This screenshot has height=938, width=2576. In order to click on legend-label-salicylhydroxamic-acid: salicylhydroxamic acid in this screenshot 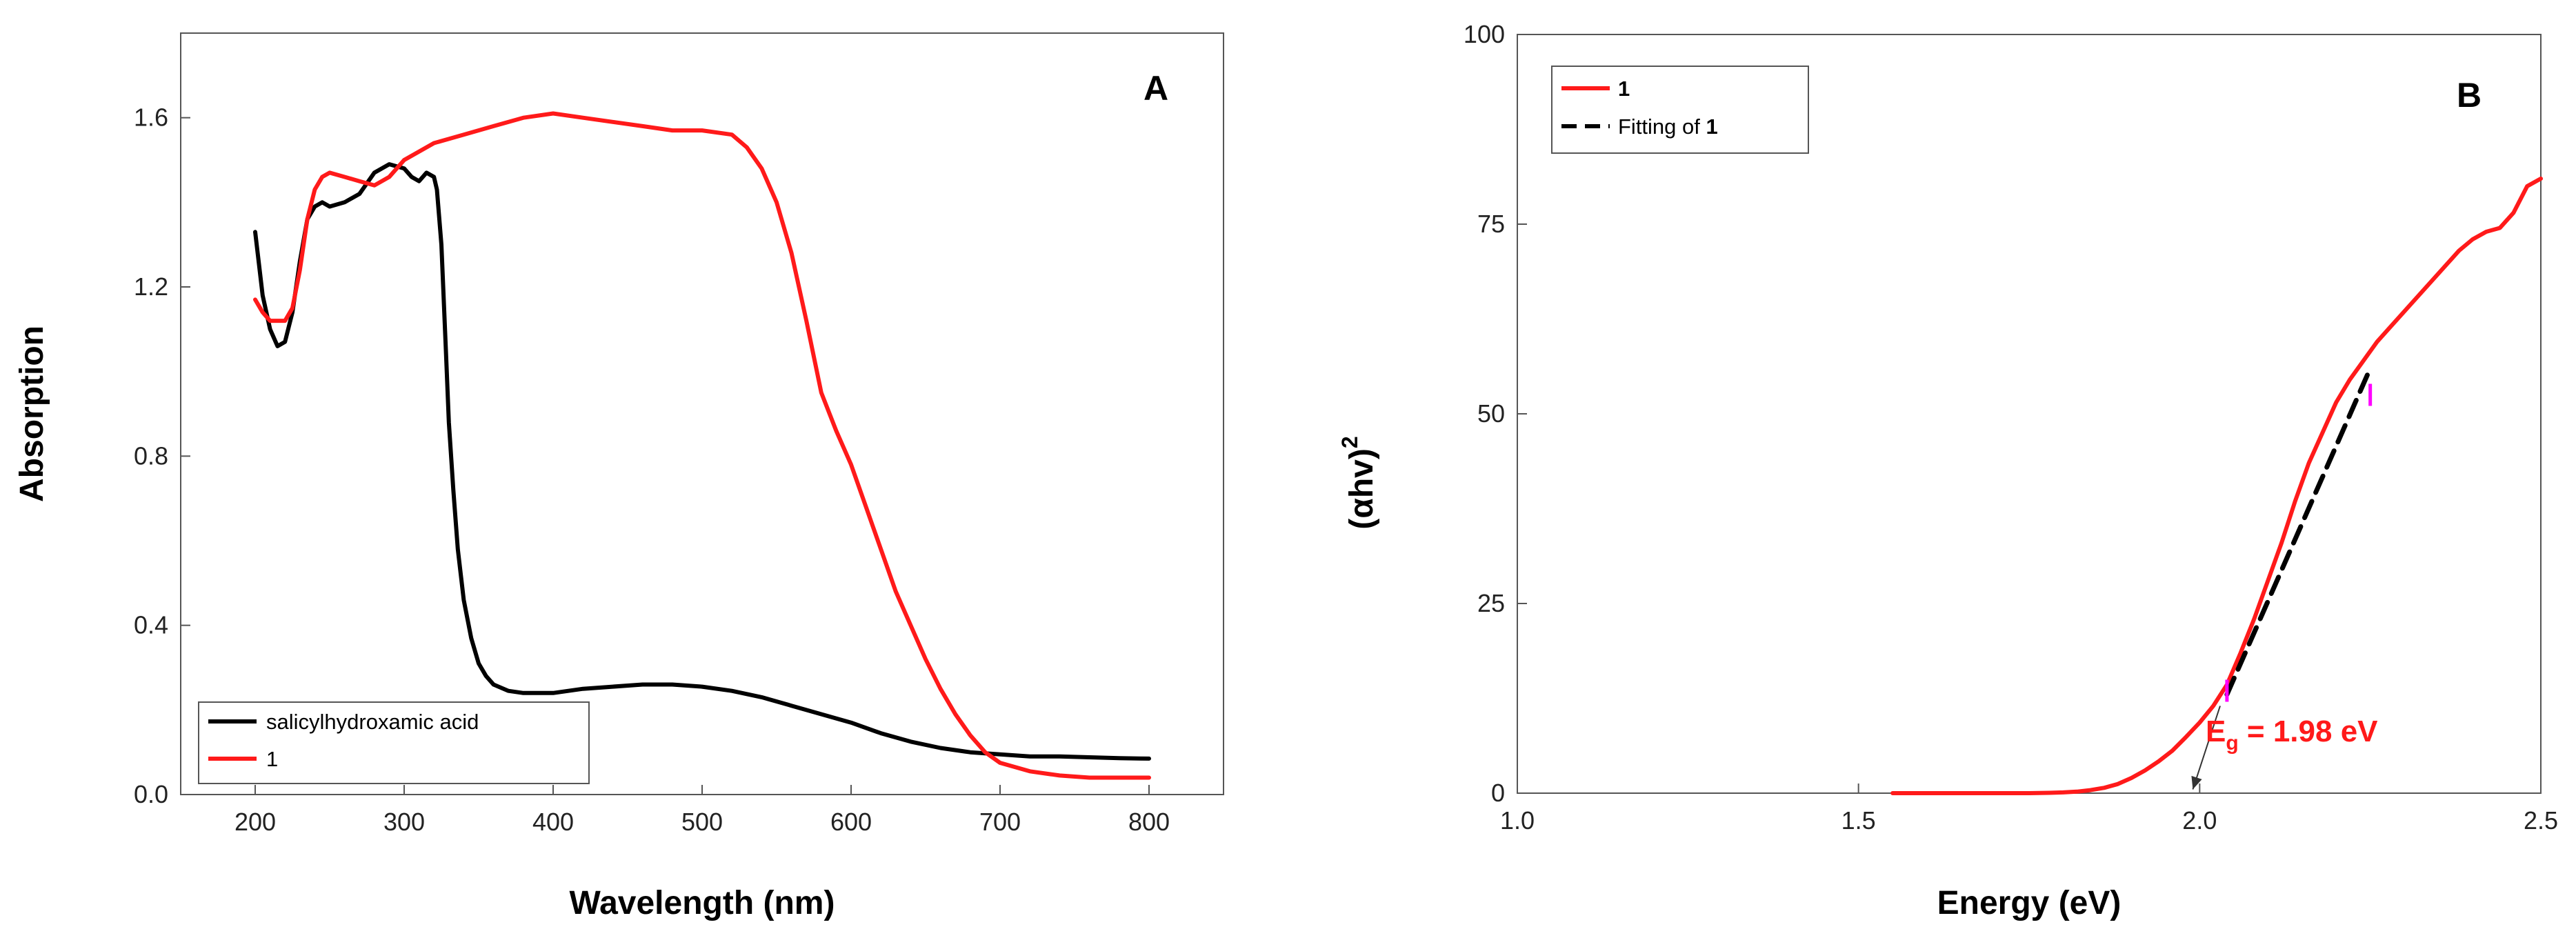, I will do `click(372, 722)`.